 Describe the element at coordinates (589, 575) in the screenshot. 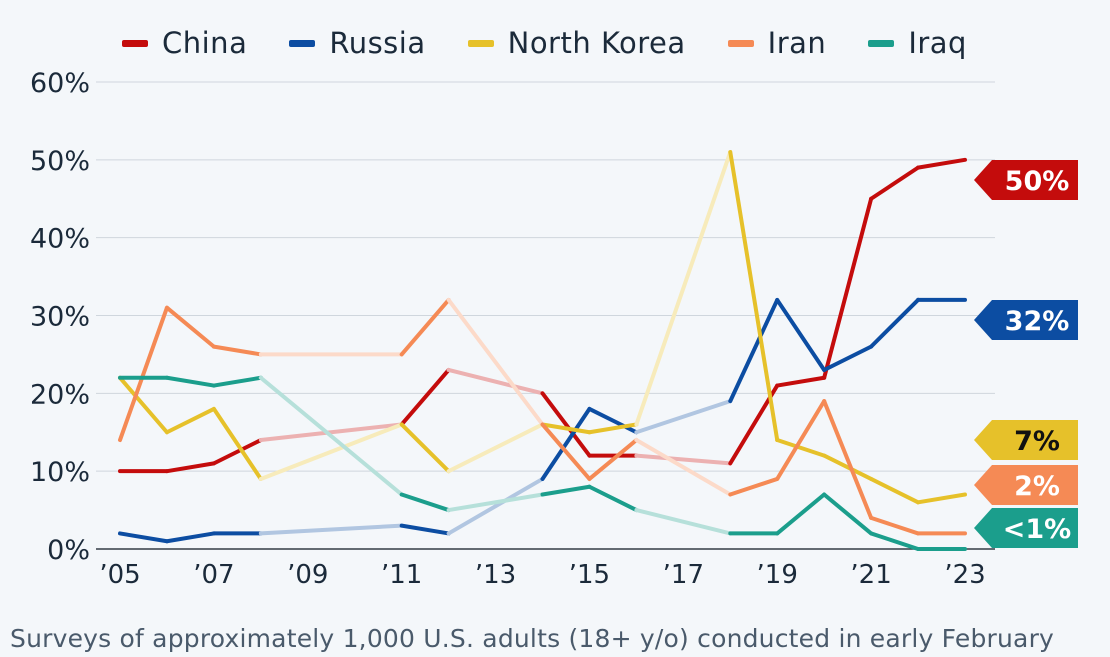

I see `x-tick-label: ’15` at that location.